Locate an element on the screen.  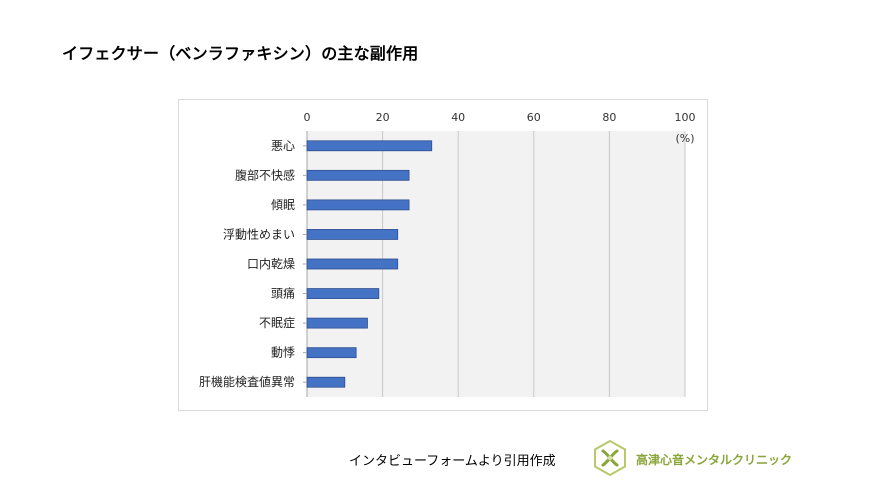
category-label: 浮動性めまい is located at coordinates (259, 234).